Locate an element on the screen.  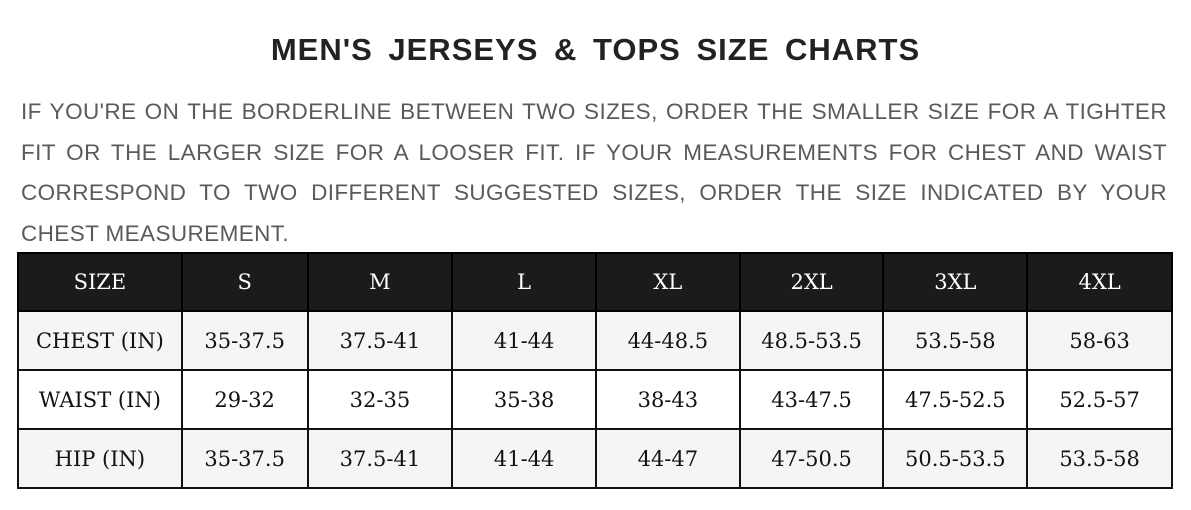
table-cell: 43-47.5 is located at coordinates (811, 399).